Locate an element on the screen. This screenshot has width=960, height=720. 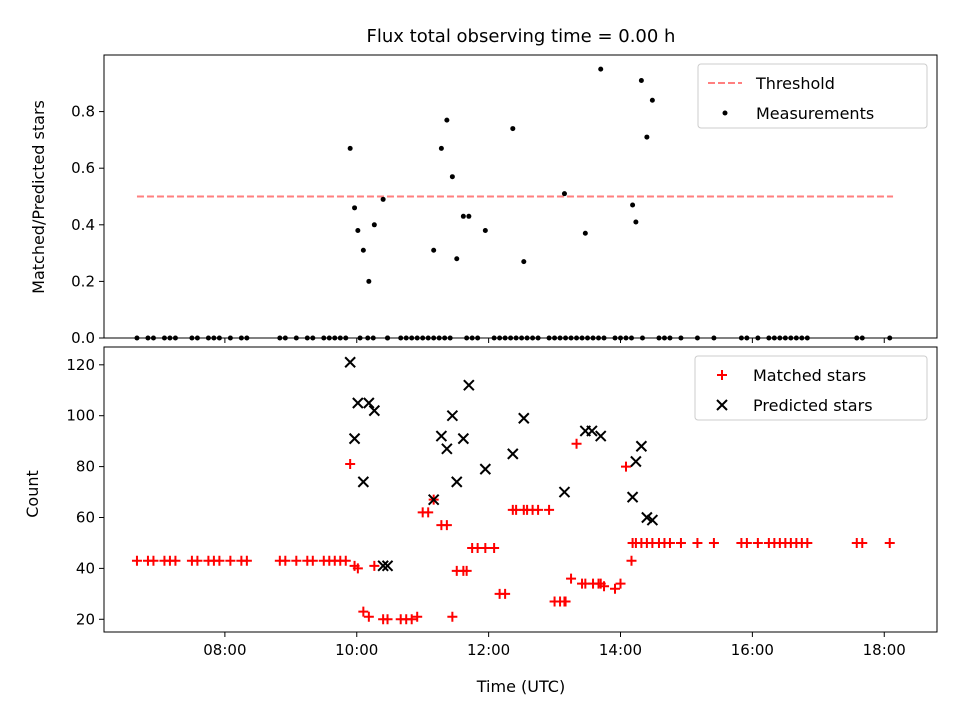
y-tick-label: 120 is located at coordinates (80, 365).